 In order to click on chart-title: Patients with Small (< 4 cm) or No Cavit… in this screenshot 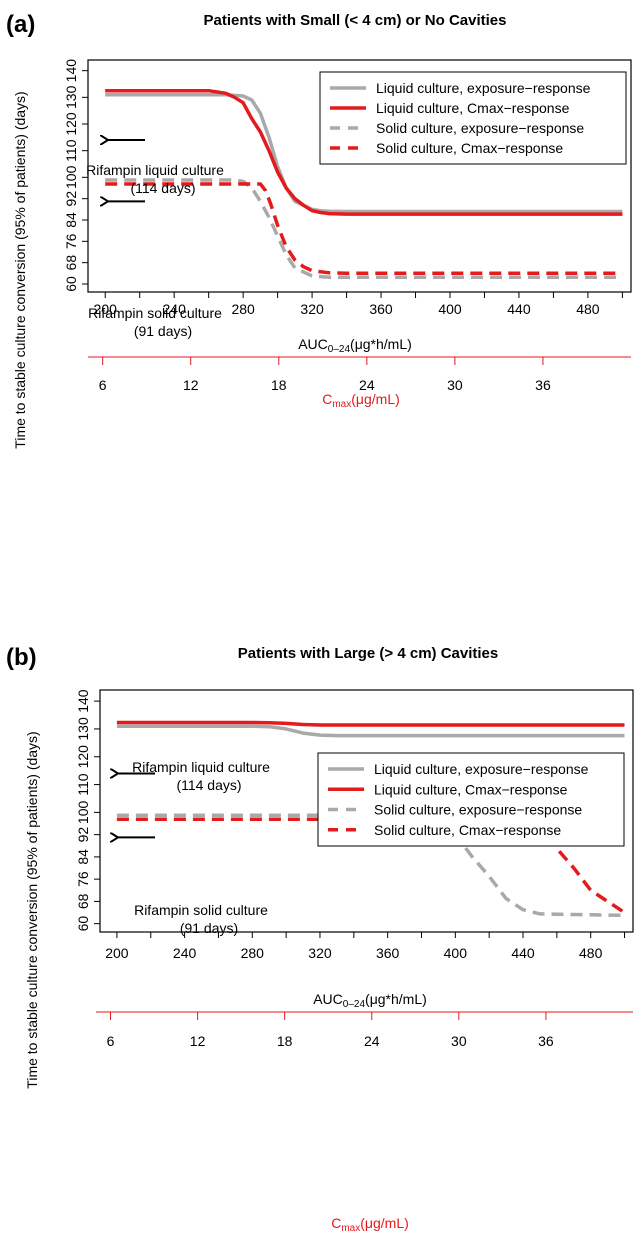, I will do `click(354, 20)`.